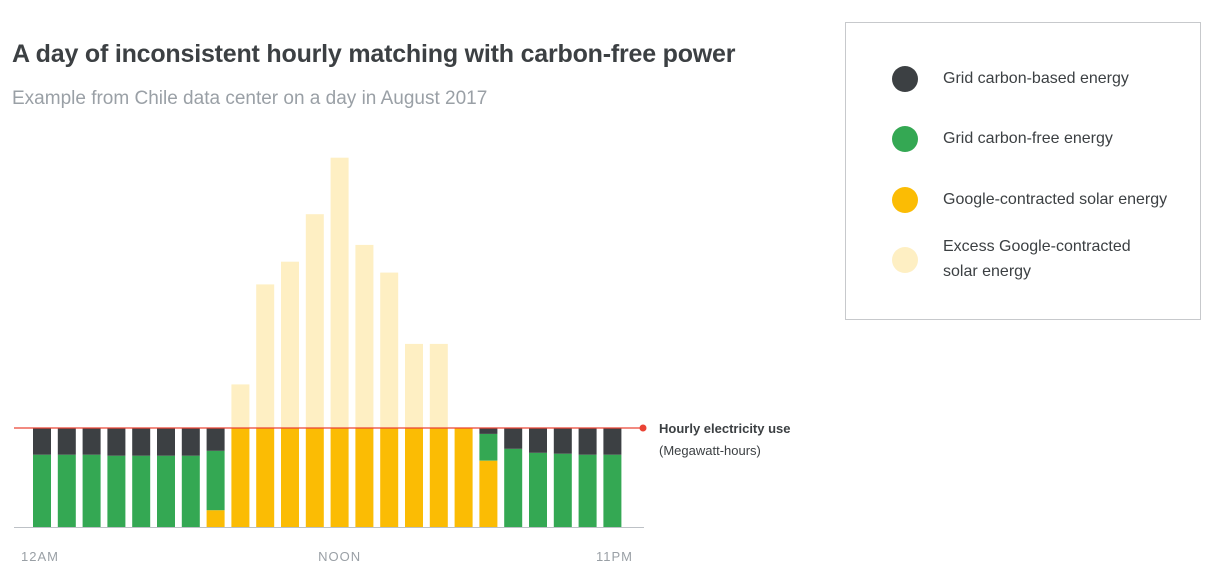  What do you see at coordinates (1036, 78) in the screenshot?
I see `legend-label-grid-carbon: Grid carbon-based energy` at bounding box center [1036, 78].